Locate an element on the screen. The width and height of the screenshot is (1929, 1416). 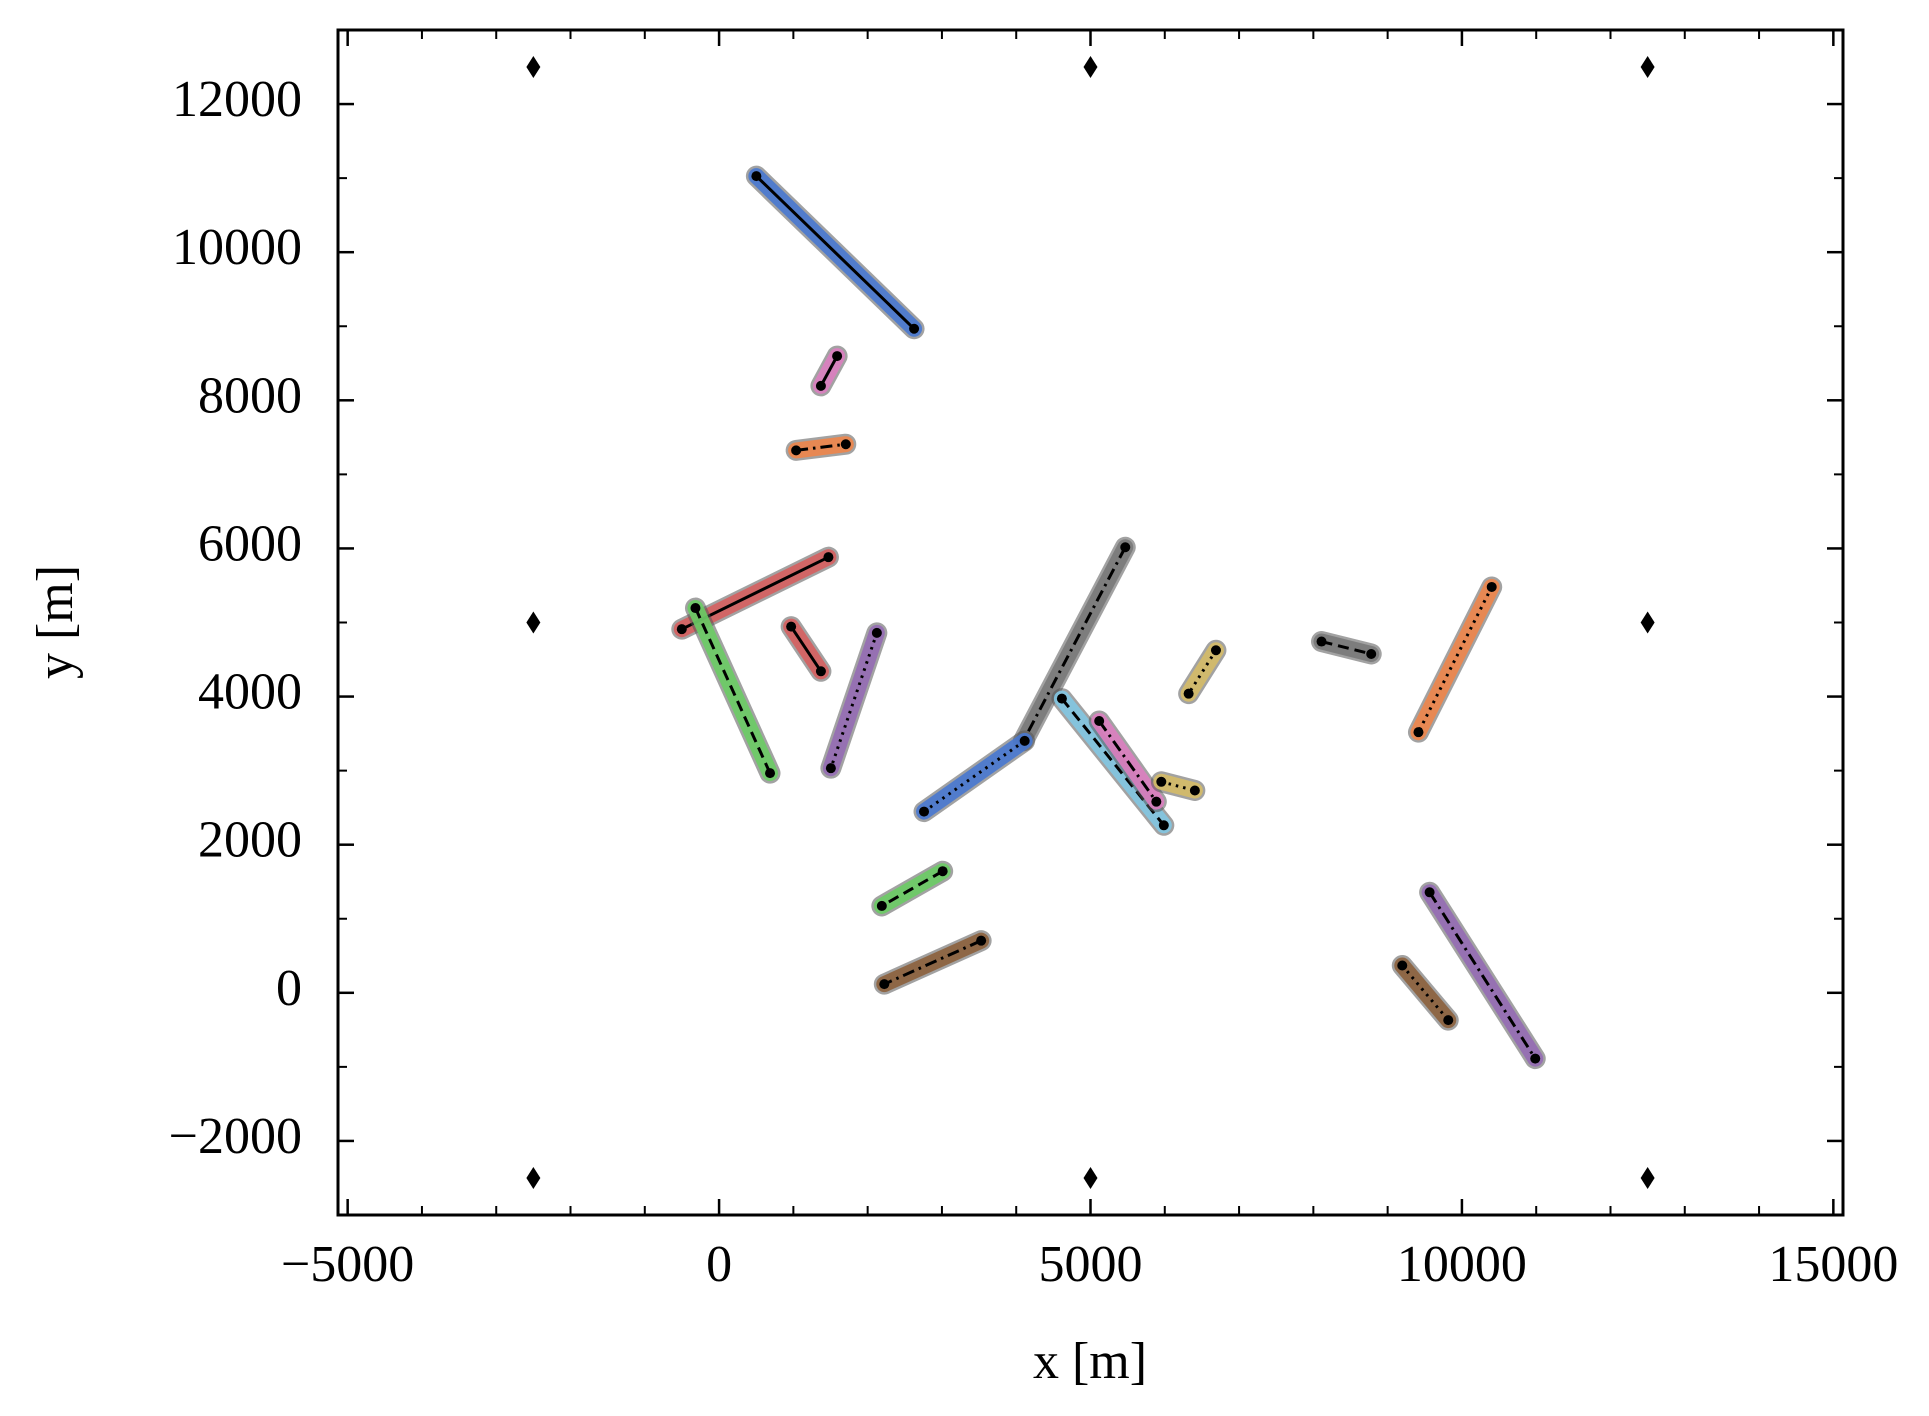
y-tick-label: 4000 is located at coordinates (250, 692).